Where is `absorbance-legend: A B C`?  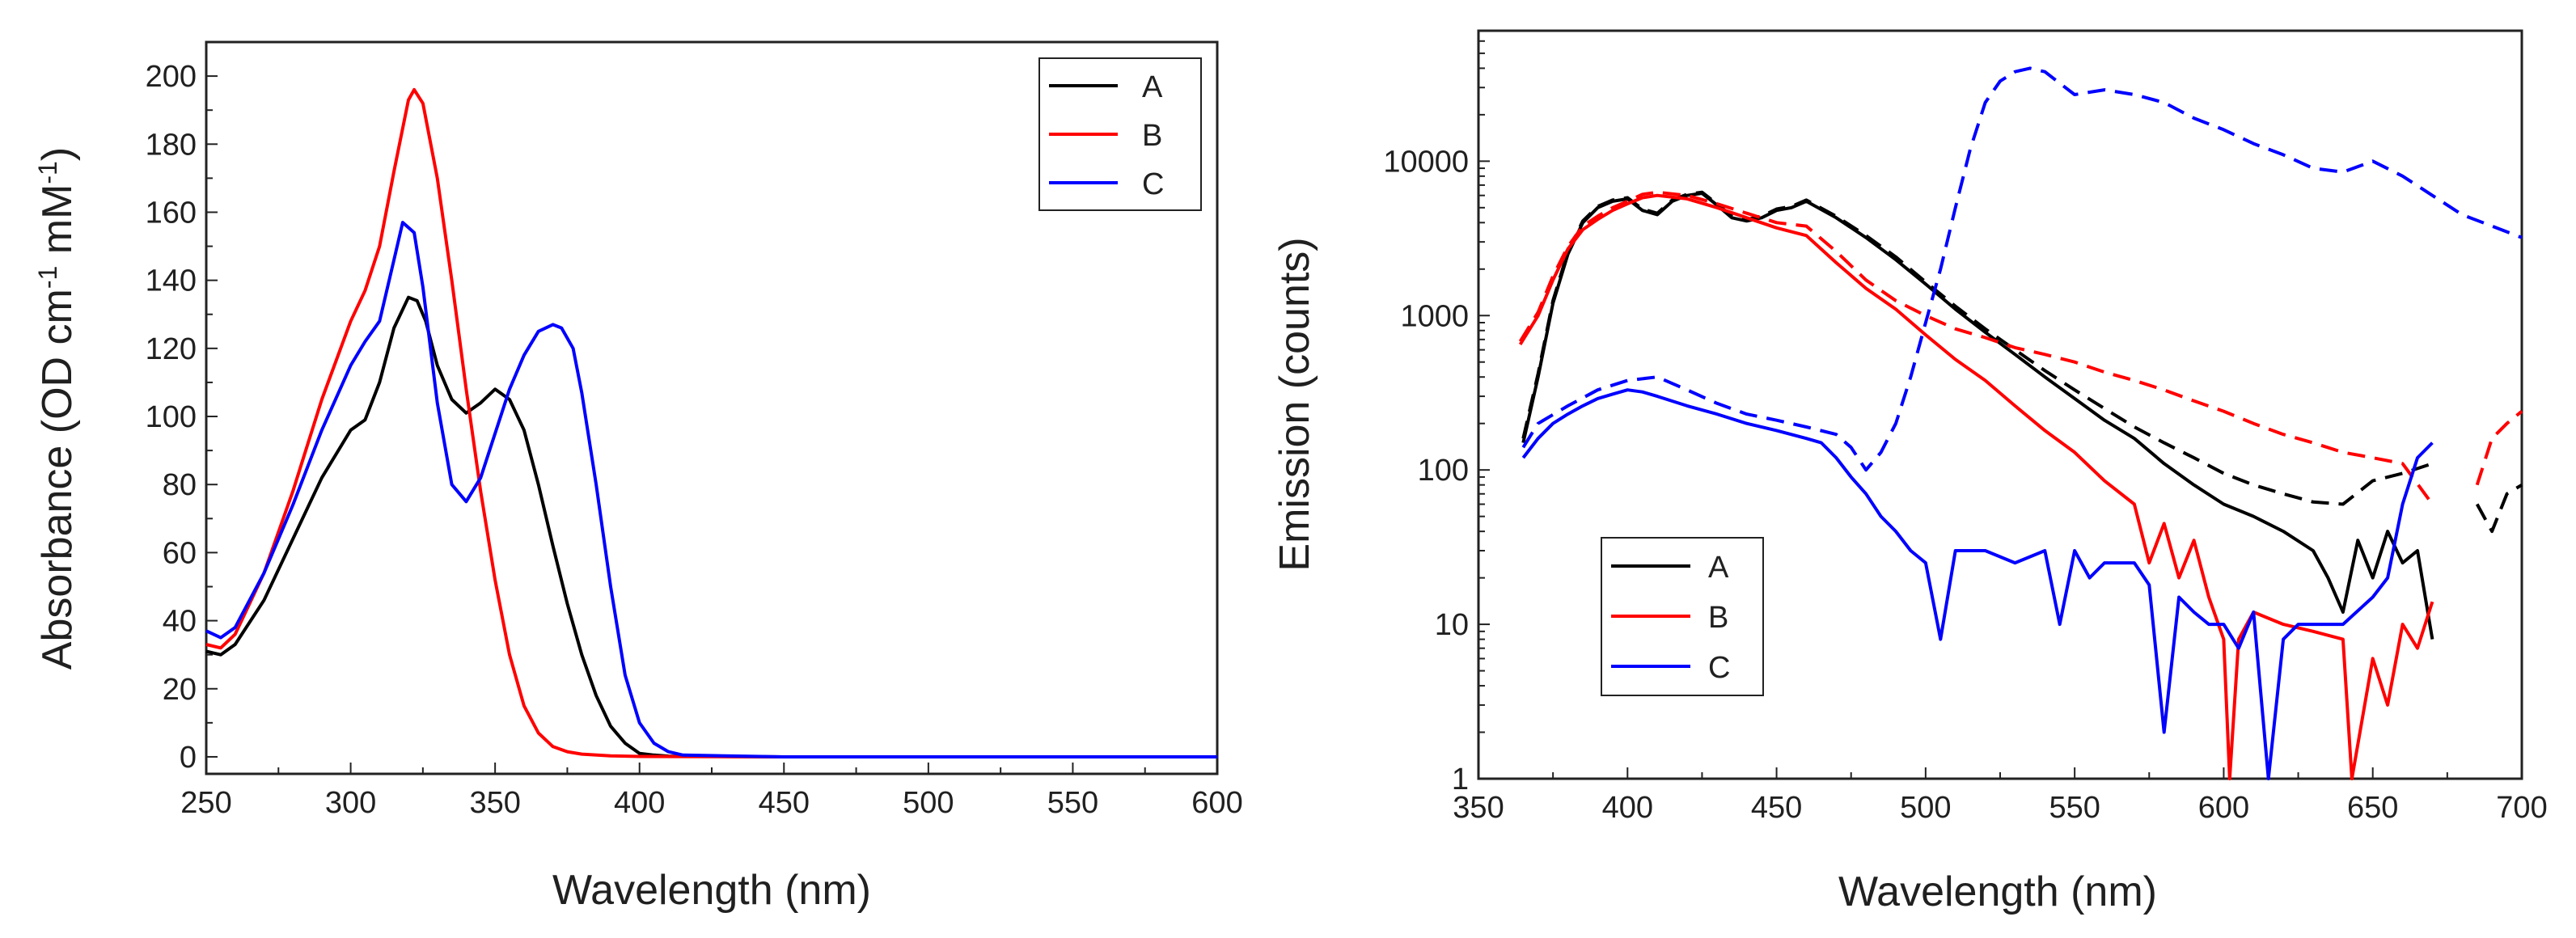
absorbance-legend: A B C is located at coordinates (1120, 134).